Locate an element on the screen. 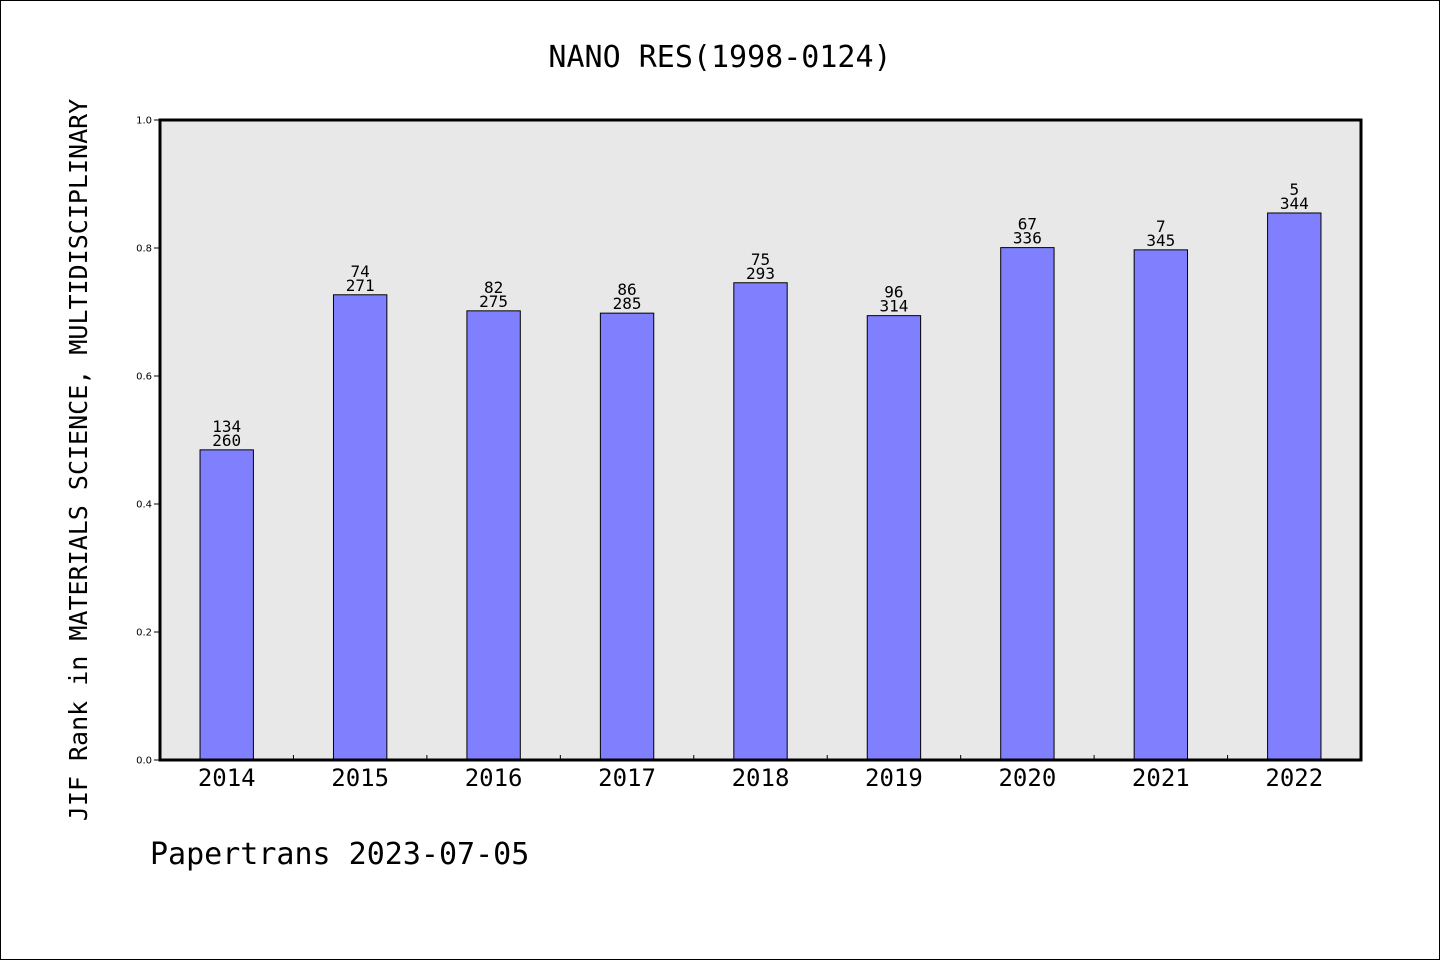 This screenshot has height=960, width=1440. data-label-total-2022: 344 is located at coordinates (1294, 203).